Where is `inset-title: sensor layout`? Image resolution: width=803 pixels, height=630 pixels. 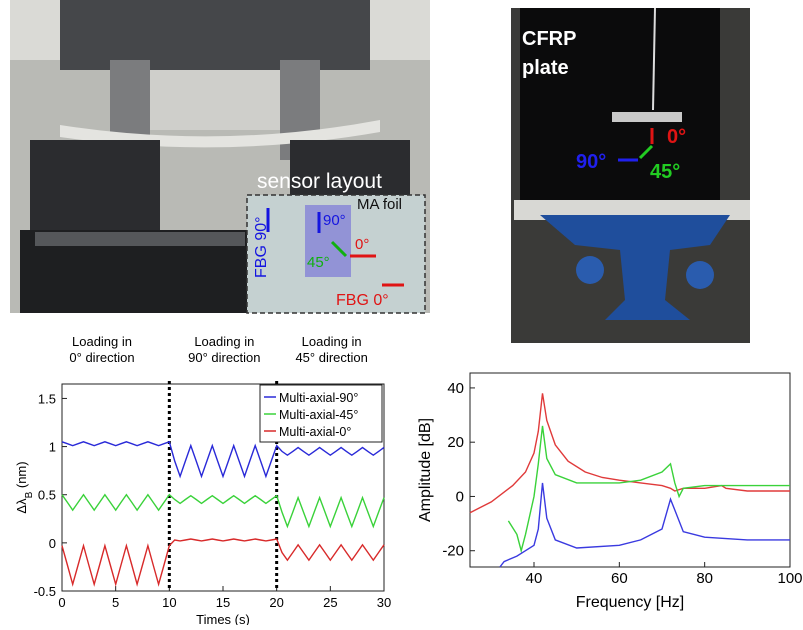 inset-title: sensor layout is located at coordinates (319, 181).